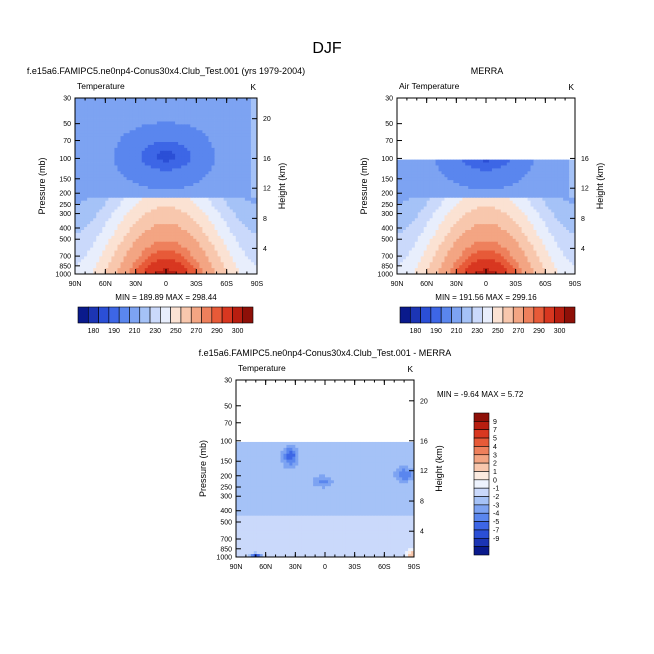 The height and width of the screenshot is (654, 654). Describe the element at coordinates (196, 284) in the screenshot. I see `x-tick-label: 30S` at that location.